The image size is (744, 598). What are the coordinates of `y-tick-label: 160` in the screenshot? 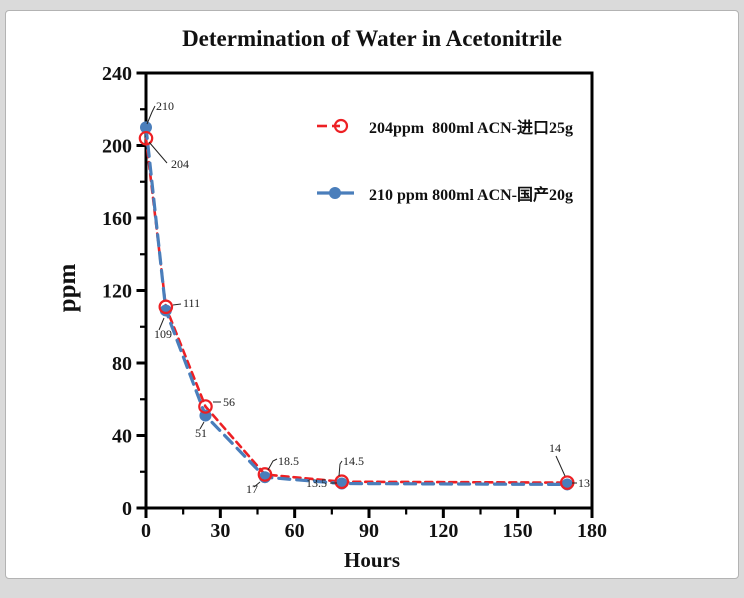 It's located at (117, 219).